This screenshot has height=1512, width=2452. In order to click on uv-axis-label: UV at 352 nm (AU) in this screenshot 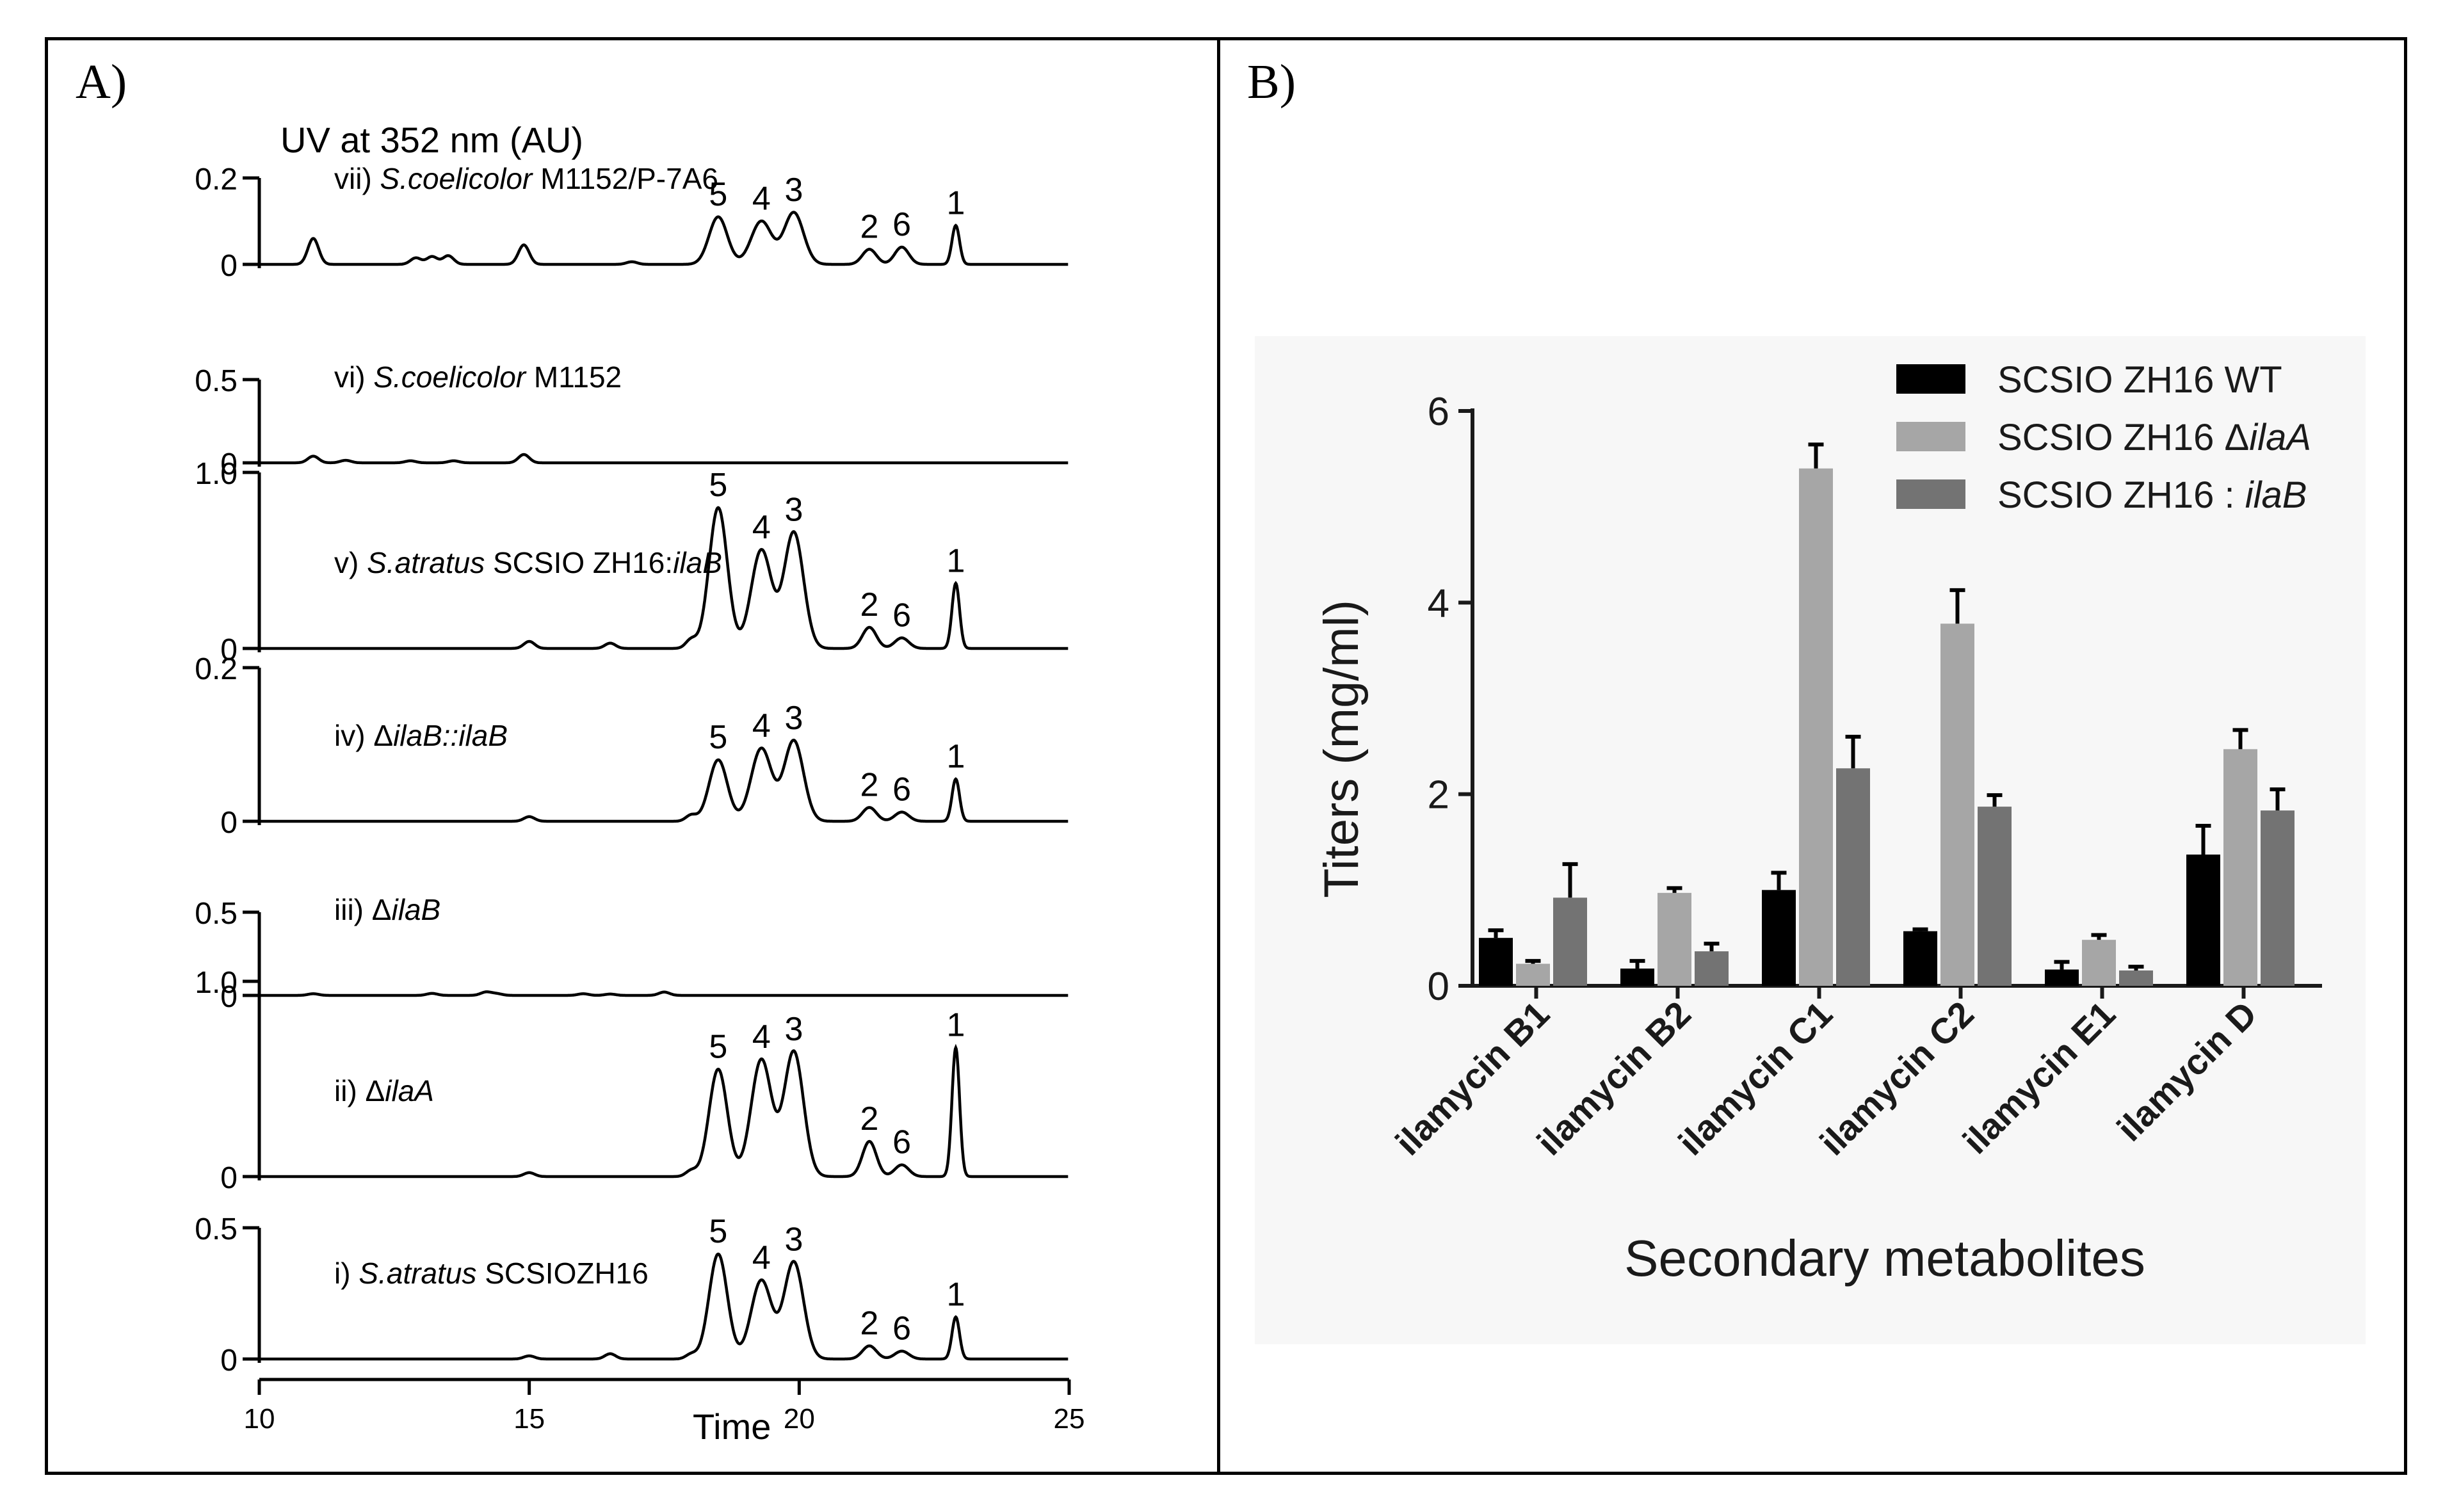, I will do `click(431, 140)`.